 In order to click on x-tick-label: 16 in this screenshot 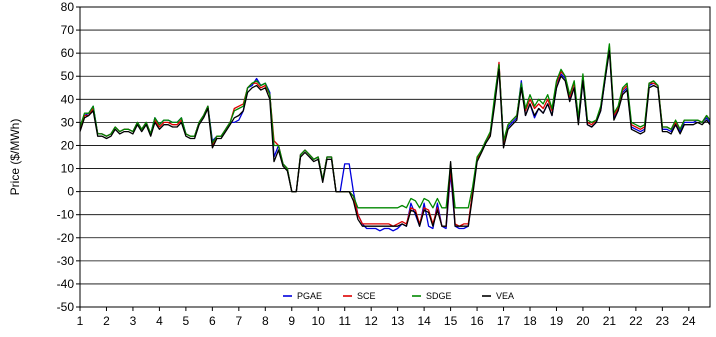, I will do `click(477, 321)`.